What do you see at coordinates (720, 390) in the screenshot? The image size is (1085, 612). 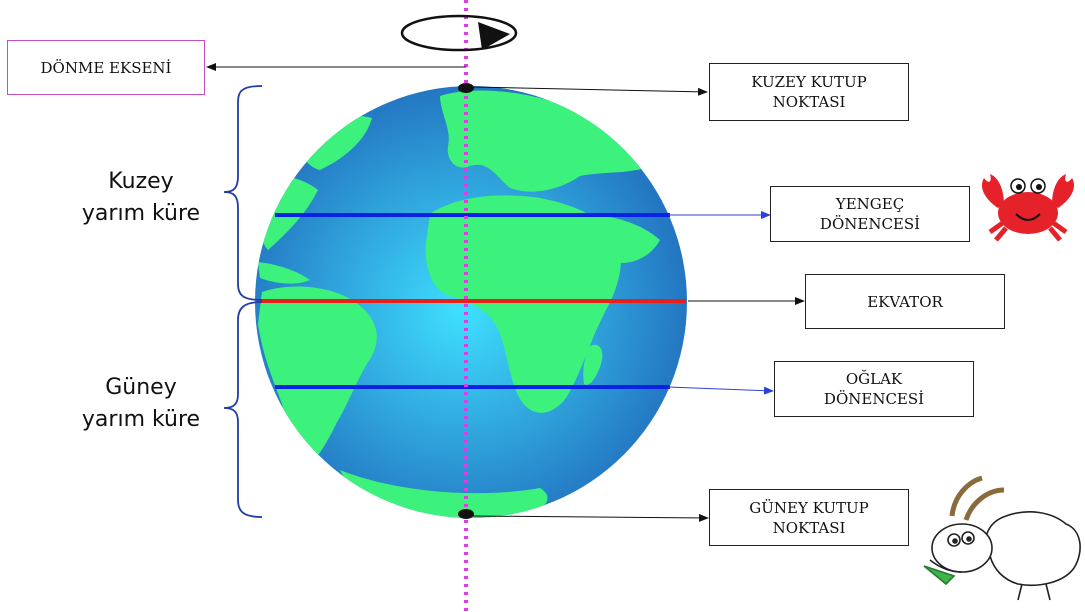 I see `capricorn-pointer` at bounding box center [720, 390].